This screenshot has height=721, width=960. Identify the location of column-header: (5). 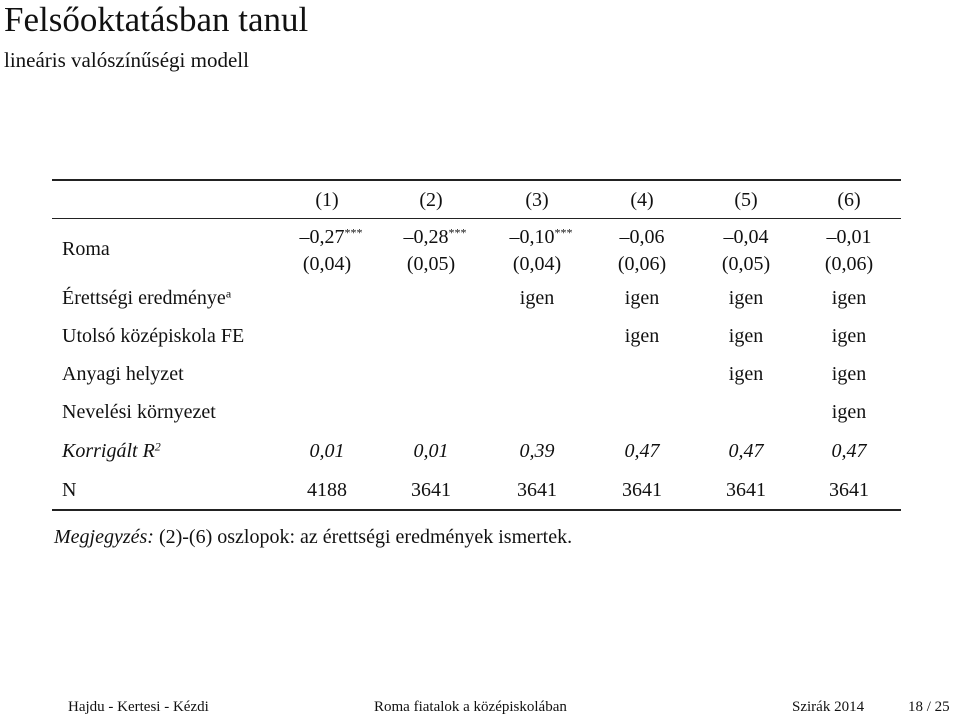
(746, 200).